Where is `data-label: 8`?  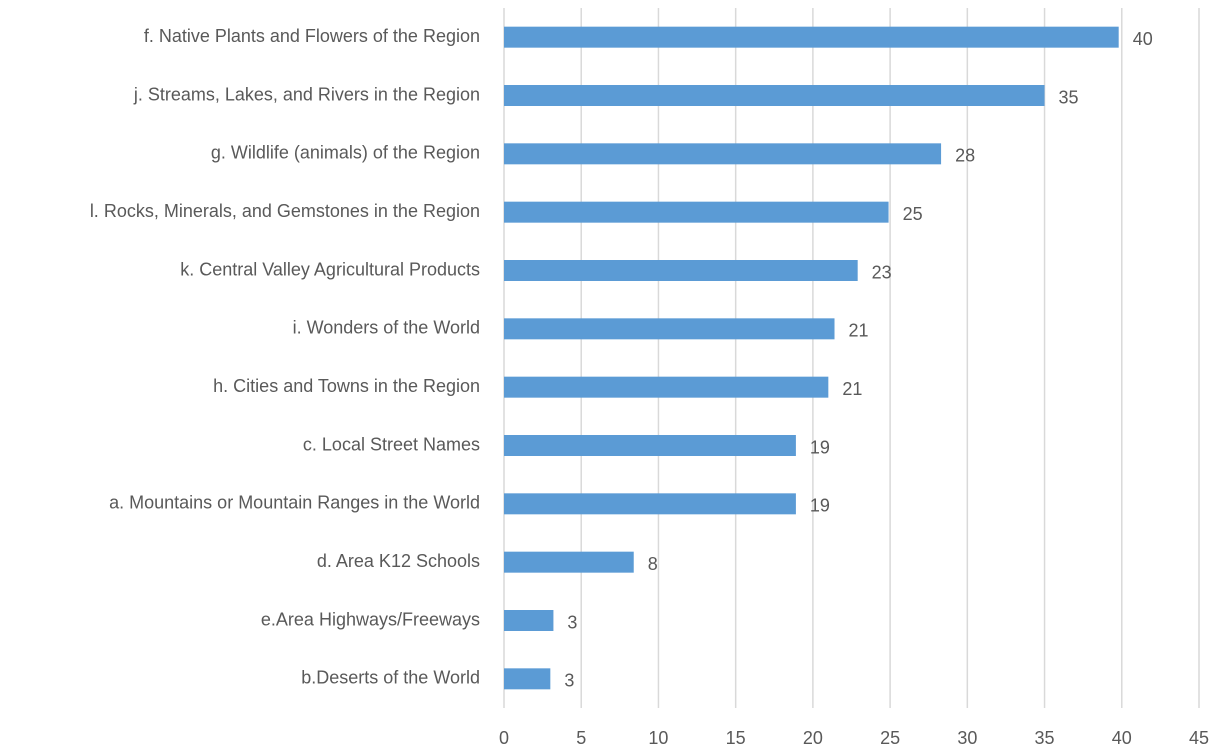 data-label: 8 is located at coordinates (653, 564).